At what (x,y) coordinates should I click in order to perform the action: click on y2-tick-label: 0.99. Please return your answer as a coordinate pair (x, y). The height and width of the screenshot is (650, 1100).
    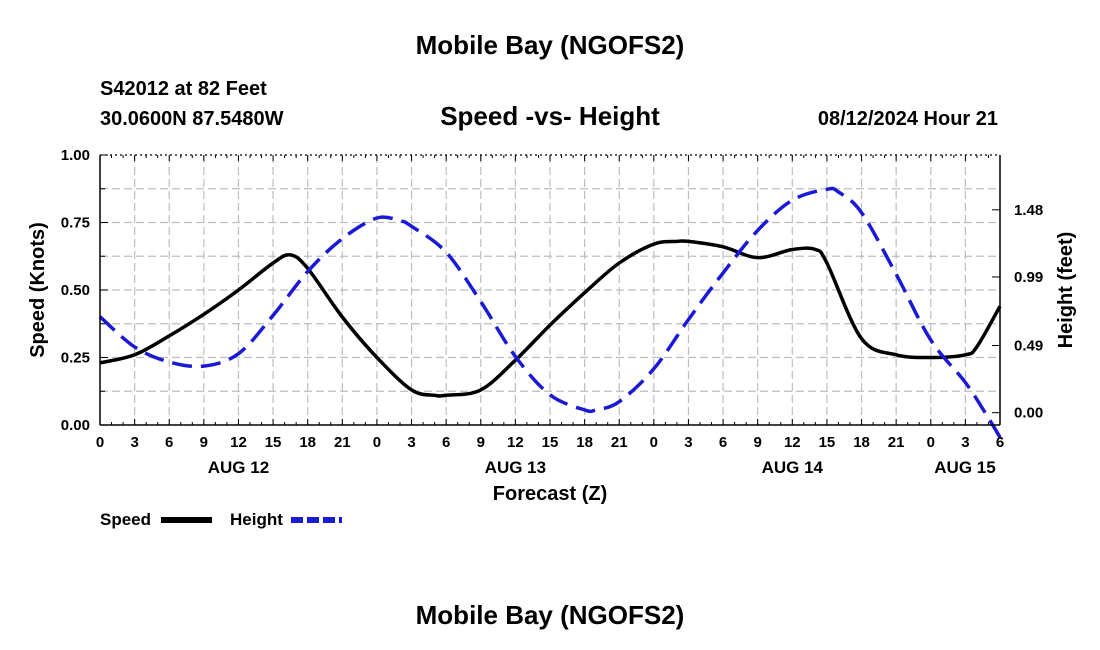
    Looking at the image, I should click on (1028, 277).